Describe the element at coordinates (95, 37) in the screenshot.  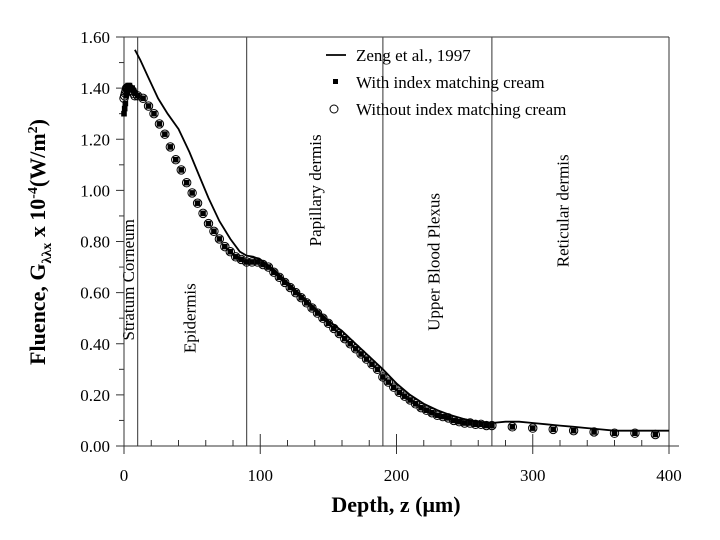
I see `y-tick-label: 1.60` at that location.